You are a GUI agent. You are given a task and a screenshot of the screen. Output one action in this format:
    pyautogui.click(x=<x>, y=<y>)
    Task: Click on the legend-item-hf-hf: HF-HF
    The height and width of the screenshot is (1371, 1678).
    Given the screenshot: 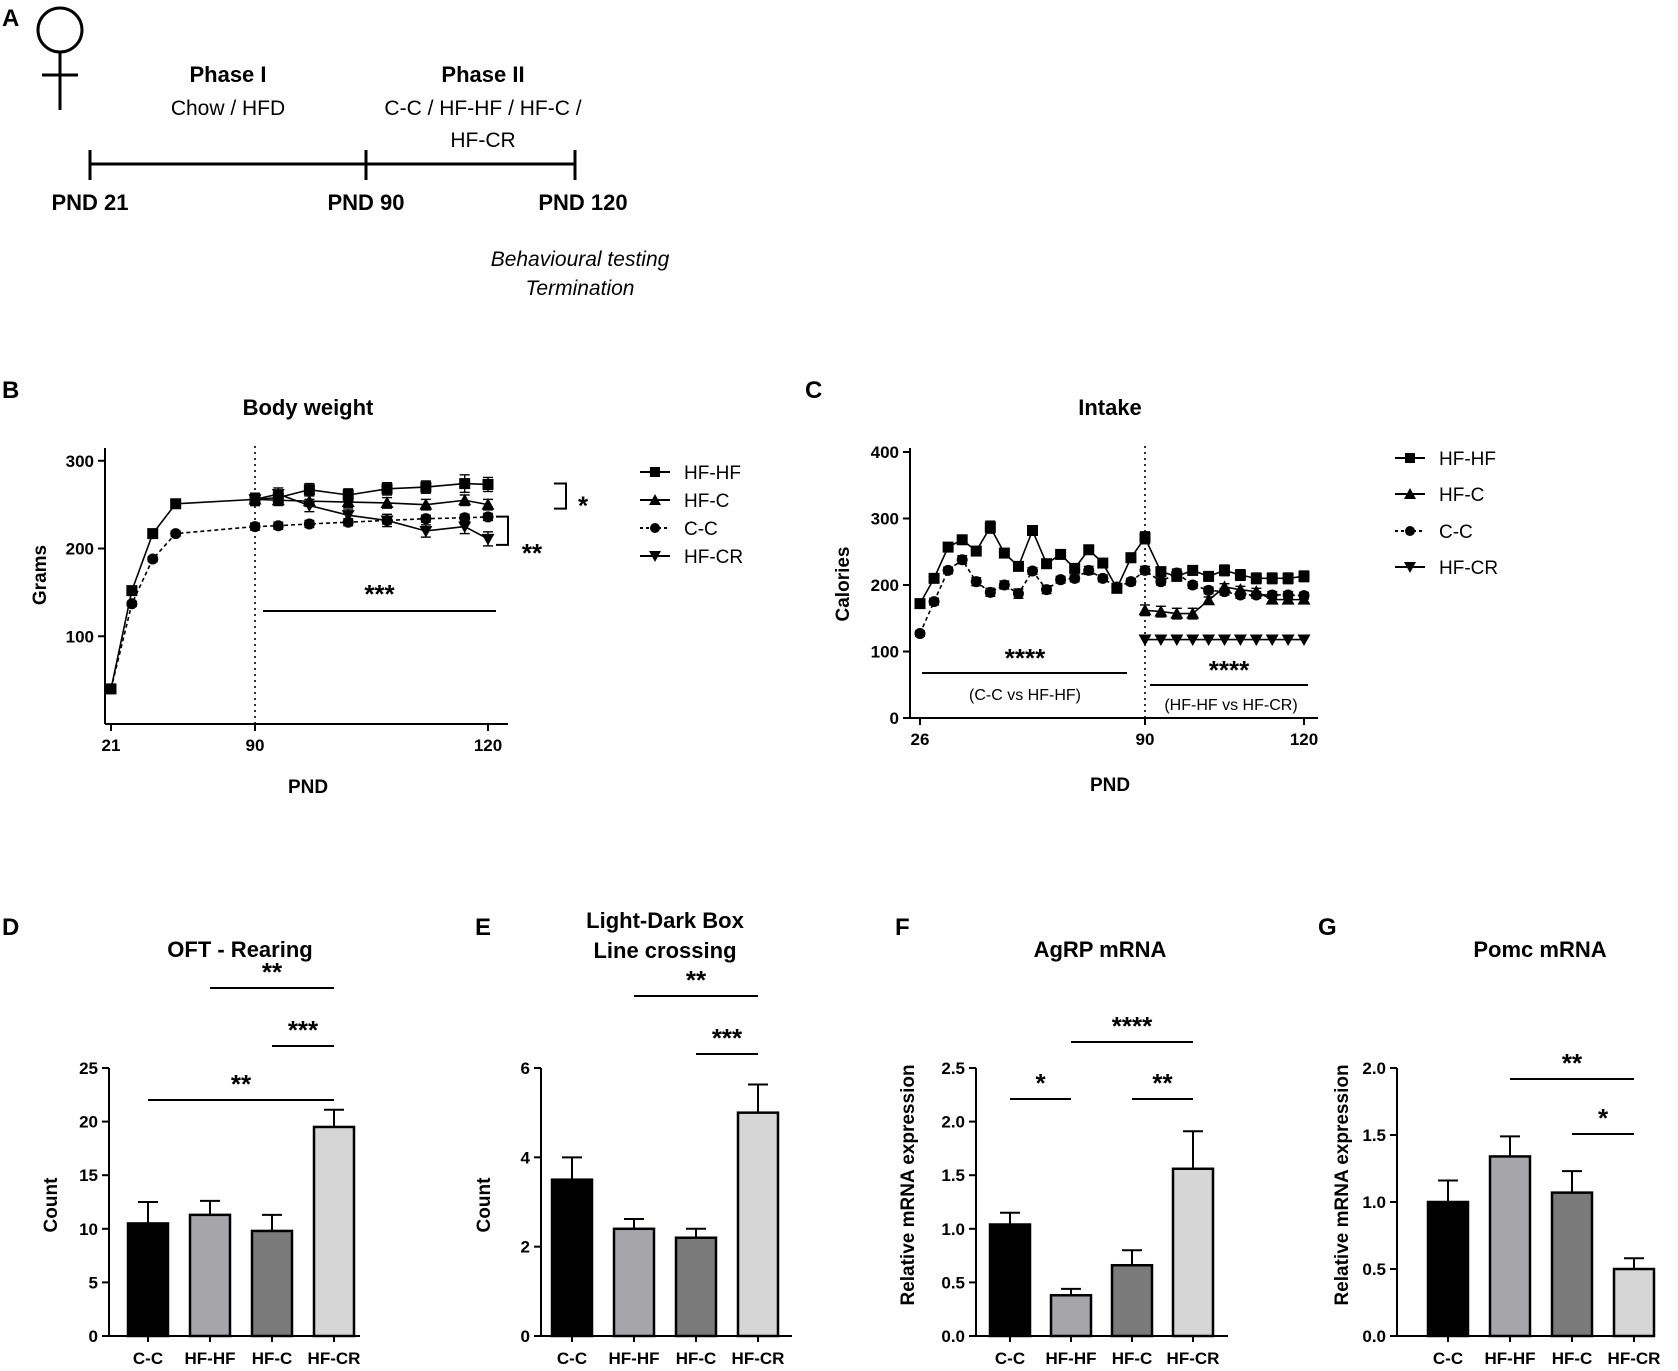 What is the action you would take?
    pyautogui.click(x=690, y=473)
    